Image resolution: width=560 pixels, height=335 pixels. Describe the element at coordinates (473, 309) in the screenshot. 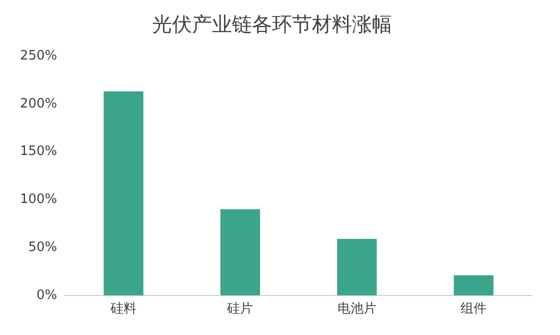

I see `x-tick-label: 组件` at that location.